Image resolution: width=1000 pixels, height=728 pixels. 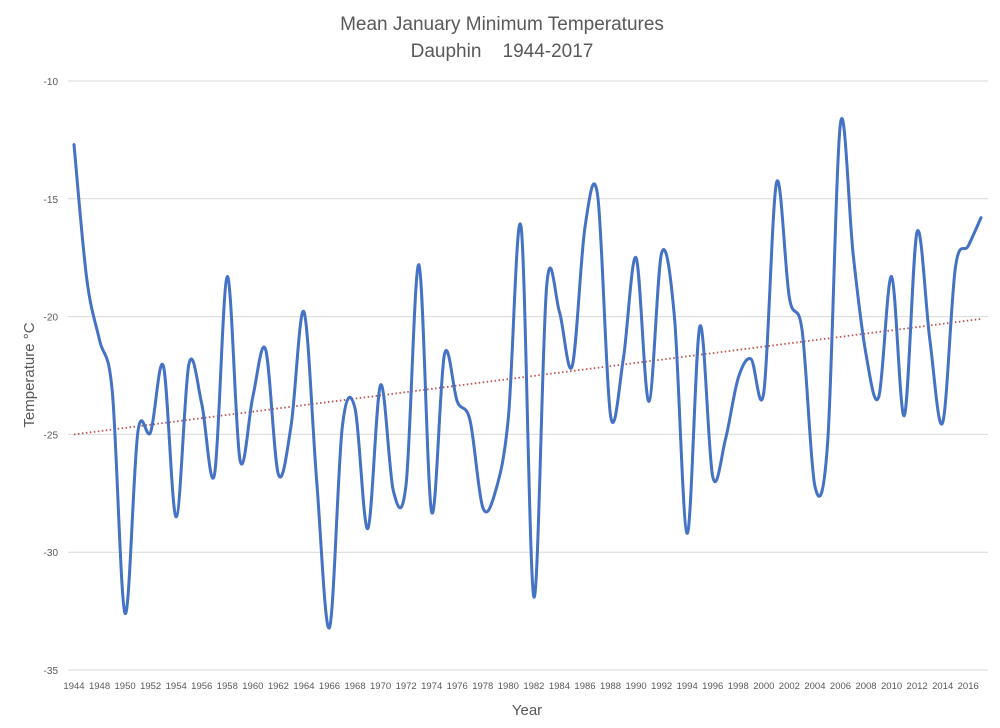 I want to click on x-tick-label: 1954, so click(x=176, y=686).